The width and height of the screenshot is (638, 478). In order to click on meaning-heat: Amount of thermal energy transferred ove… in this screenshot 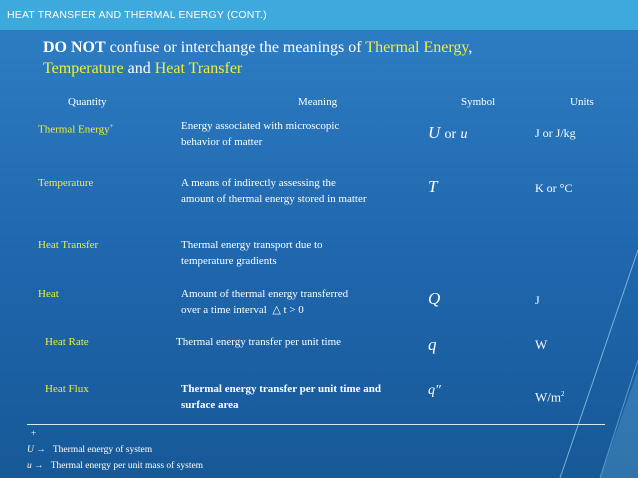, I will do `click(286, 302)`.